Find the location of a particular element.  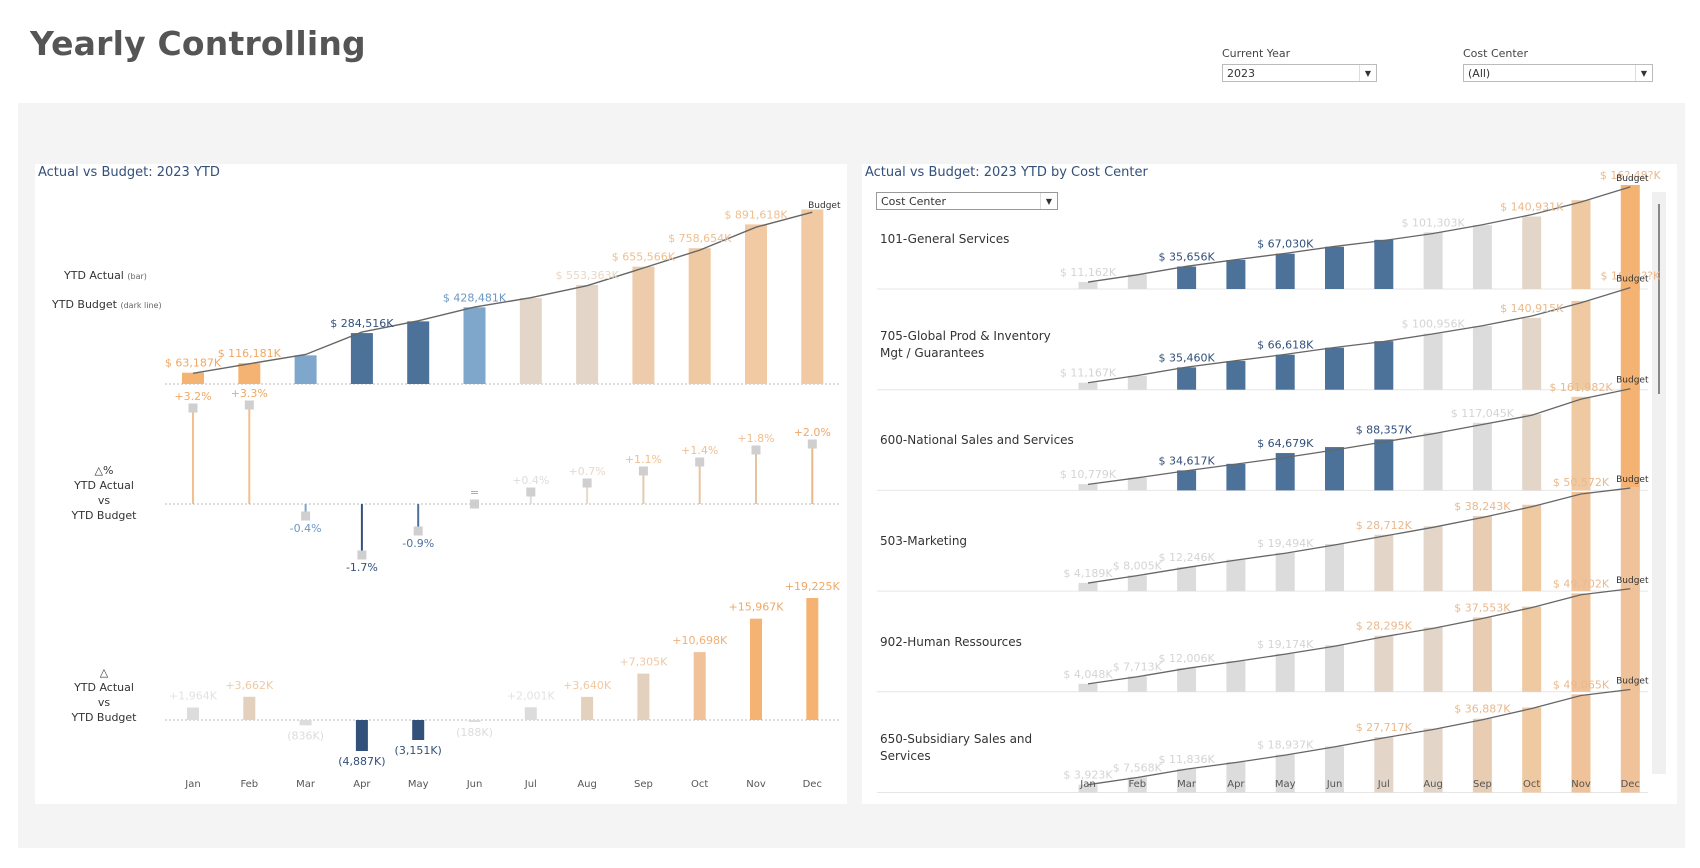

cost-center-data-label: $ 3,923K is located at coordinates (1088, 775).